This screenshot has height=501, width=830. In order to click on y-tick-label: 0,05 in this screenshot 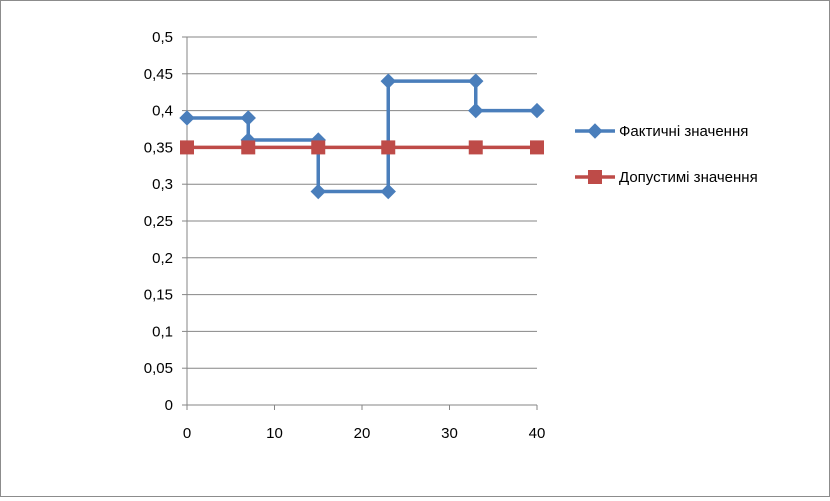, I will do `click(158, 368)`.